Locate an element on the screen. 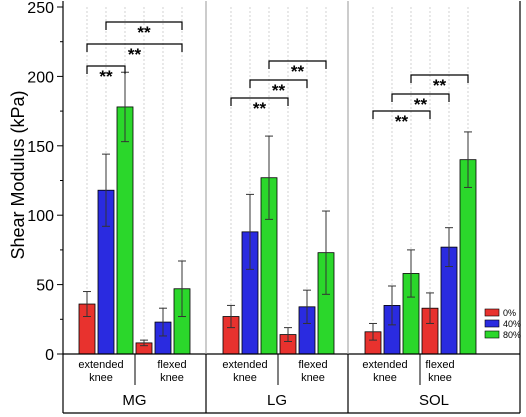  y-tick-label: 200 is located at coordinates (40, 77).